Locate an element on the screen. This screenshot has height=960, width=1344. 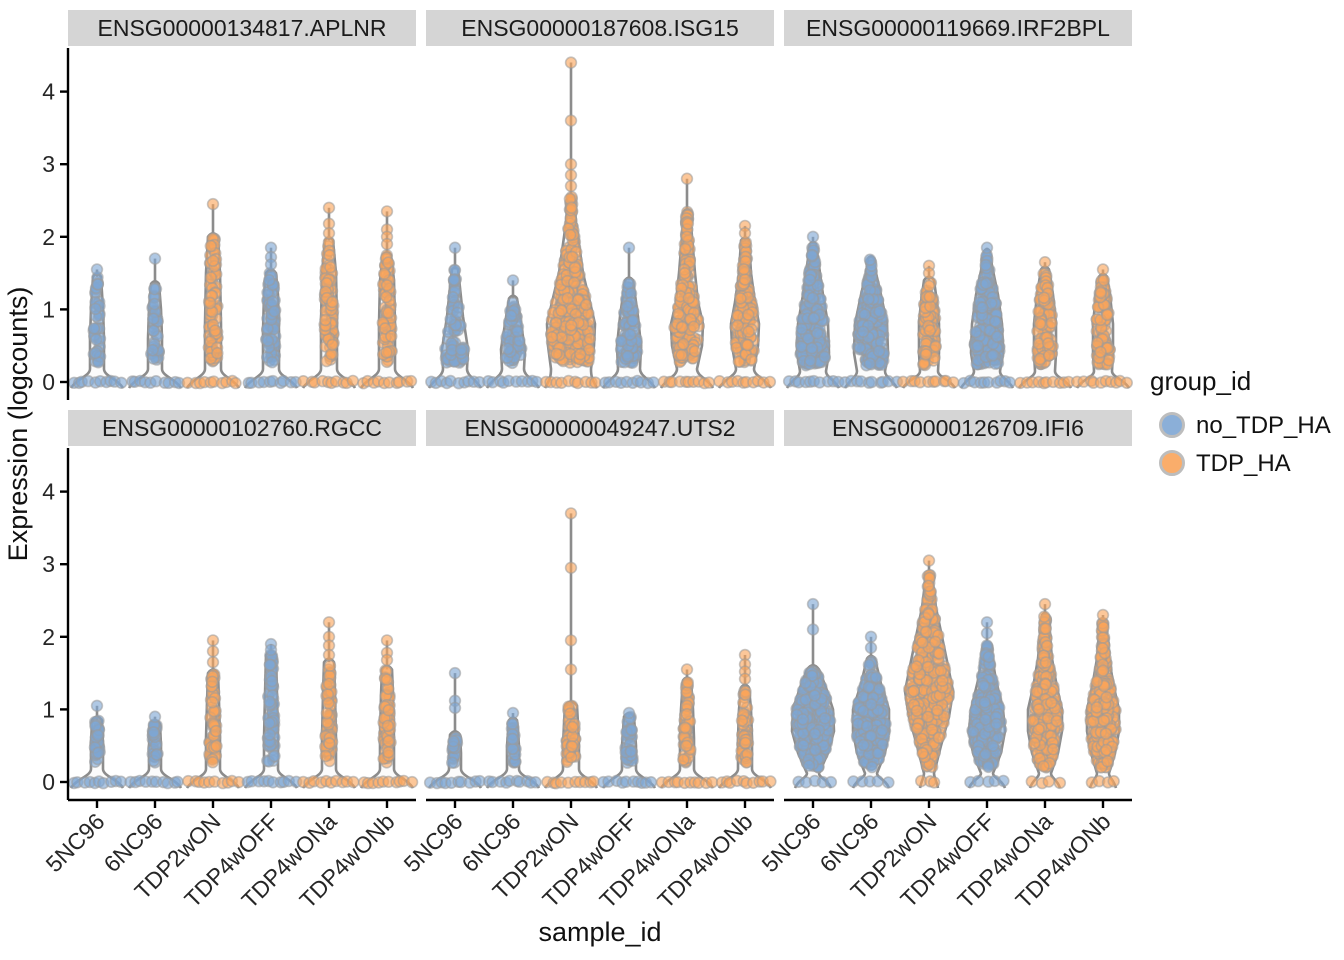
facet-strip-title: ENSG00000126709.IFI6 is located at coordinates (958, 428).